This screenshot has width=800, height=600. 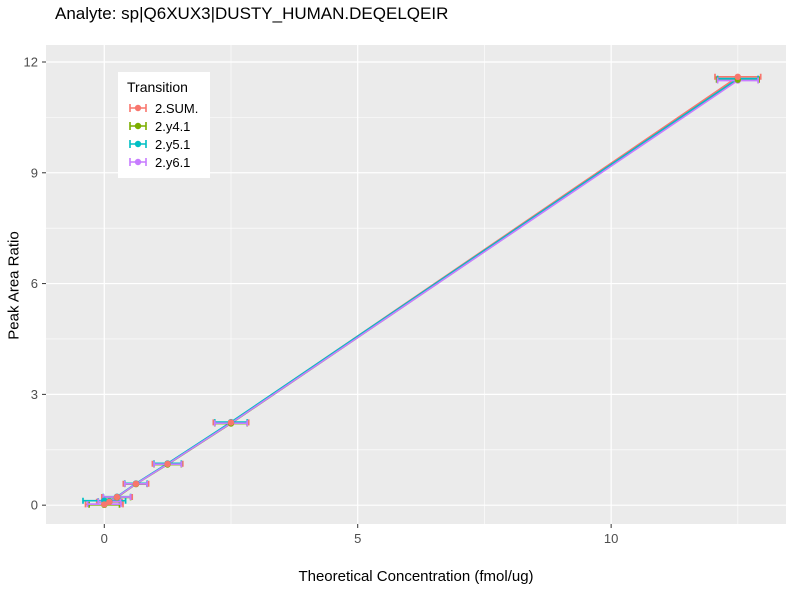 I want to click on legend-item-2.y4.1: 2.y4.1, so click(x=162, y=126).